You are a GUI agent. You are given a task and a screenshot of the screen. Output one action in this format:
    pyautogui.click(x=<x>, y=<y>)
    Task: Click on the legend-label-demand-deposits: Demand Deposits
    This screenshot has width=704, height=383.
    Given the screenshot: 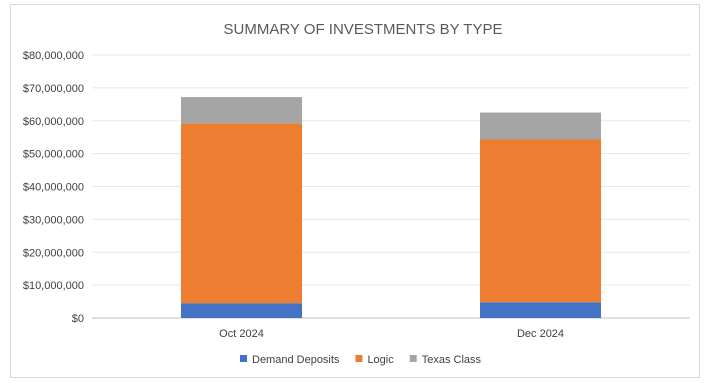 What is the action you would take?
    pyautogui.click(x=296, y=360)
    